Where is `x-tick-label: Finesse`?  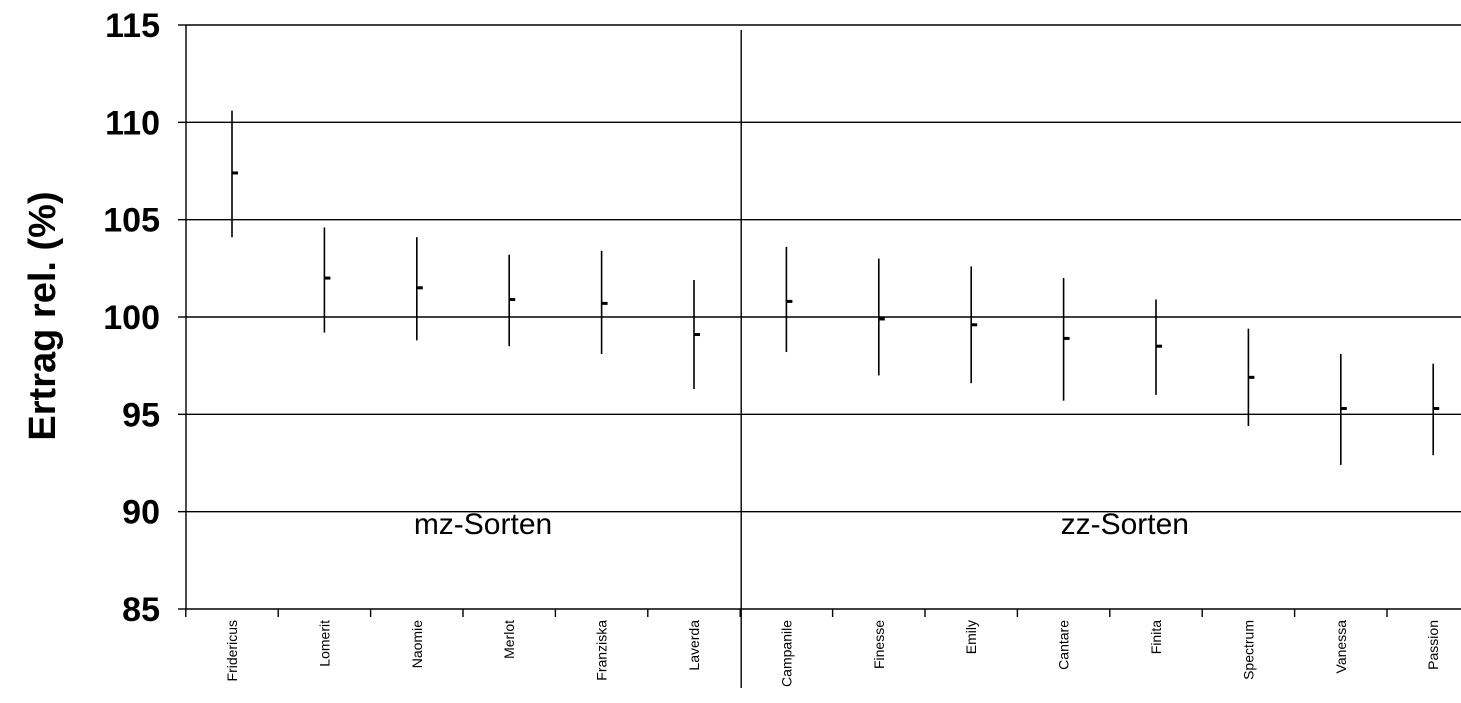
x-tick-label: Finesse is located at coordinates (879, 644).